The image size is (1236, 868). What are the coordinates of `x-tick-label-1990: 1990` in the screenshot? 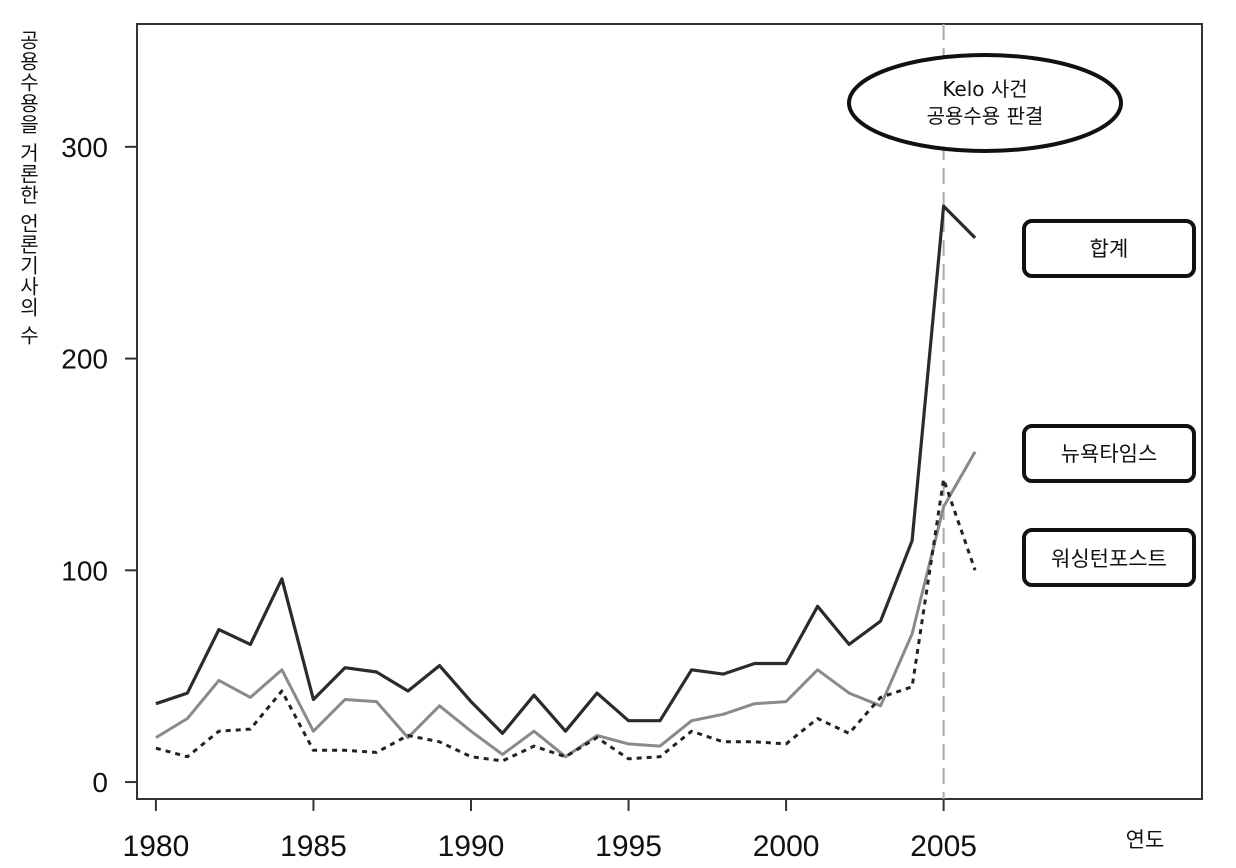 It's located at (471, 846).